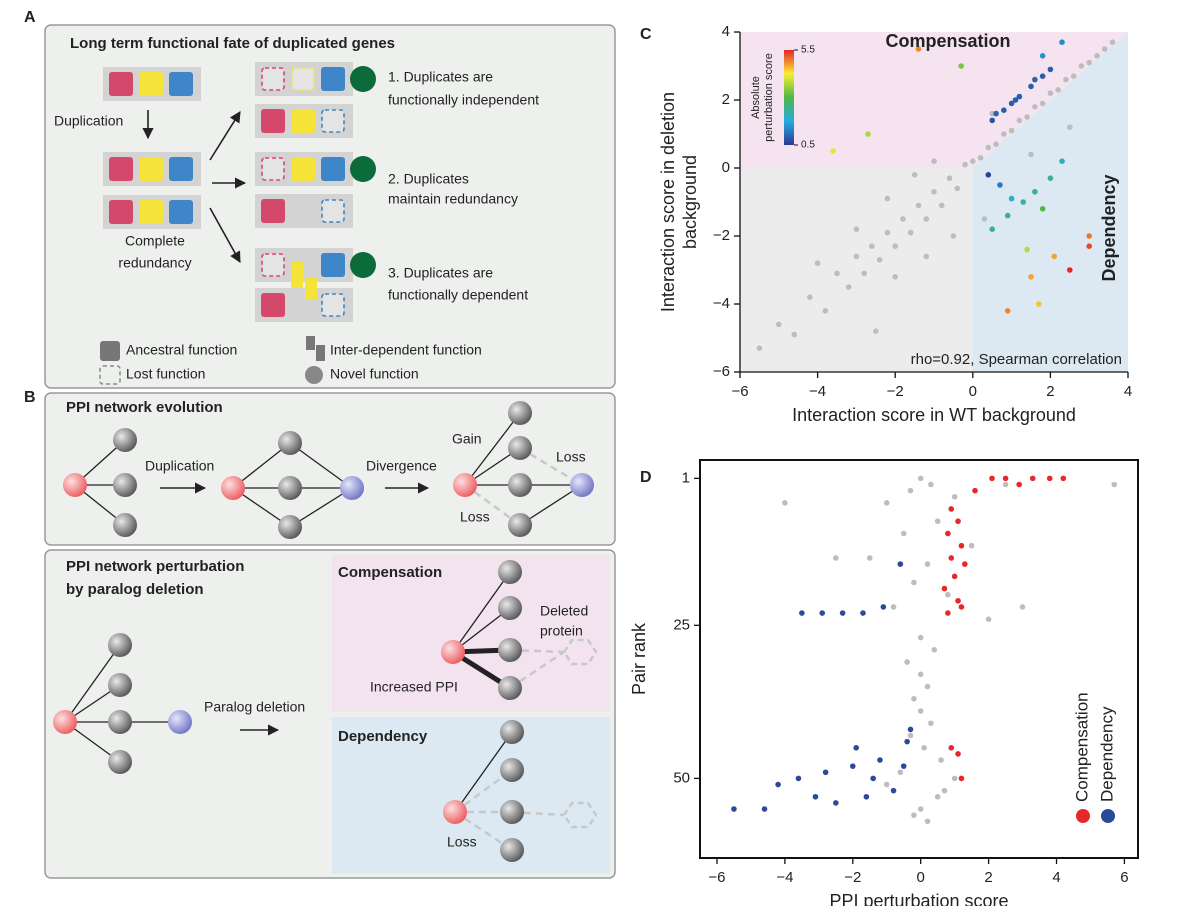 Image resolution: width=1178 pixels, height=906 pixels. Describe the element at coordinates (726, 167) in the screenshot. I see `y-tick-label: 0` at that location.